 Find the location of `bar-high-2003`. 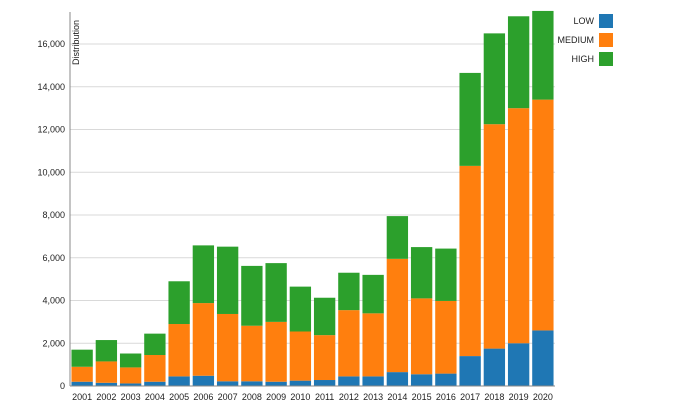

bar-high-2003 is located at coordinates (130, 360).